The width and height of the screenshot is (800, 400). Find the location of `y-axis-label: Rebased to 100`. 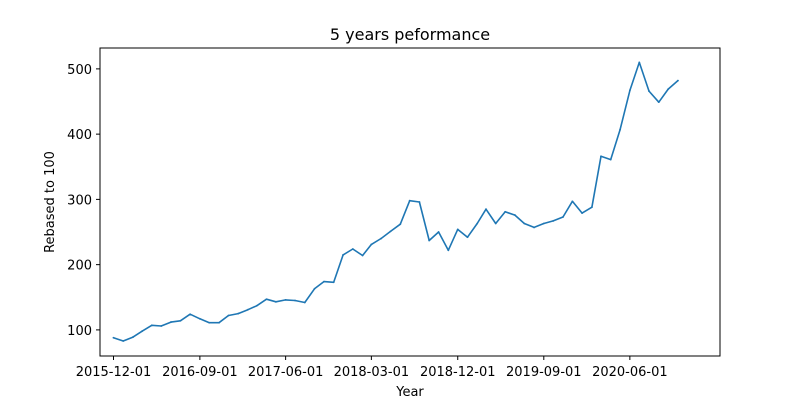

y-axis-label: Rebased to 100 is located at coordinates (50, 202).